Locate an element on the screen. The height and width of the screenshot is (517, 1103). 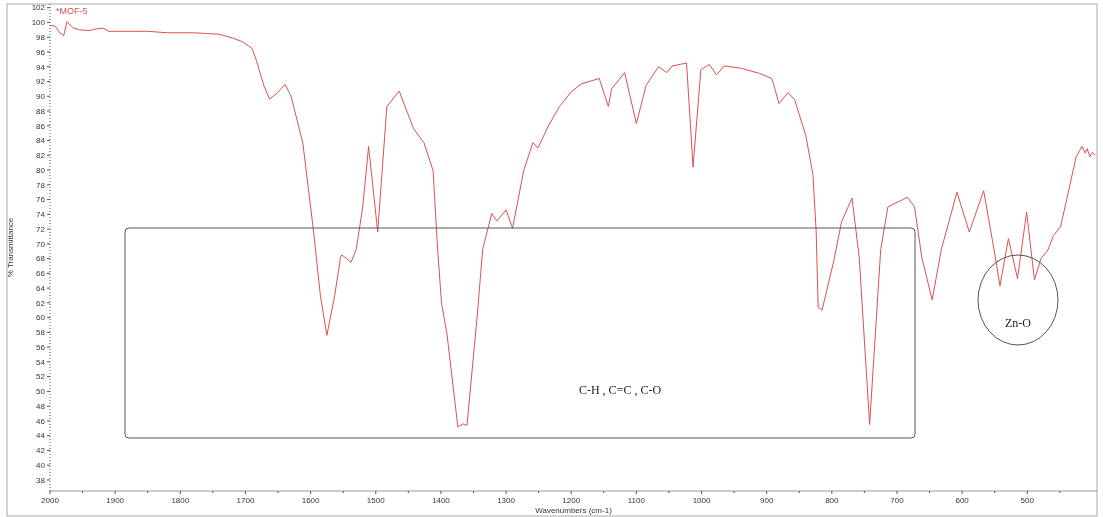
annotation: Zn-O is located at coordinates (1018, 323).